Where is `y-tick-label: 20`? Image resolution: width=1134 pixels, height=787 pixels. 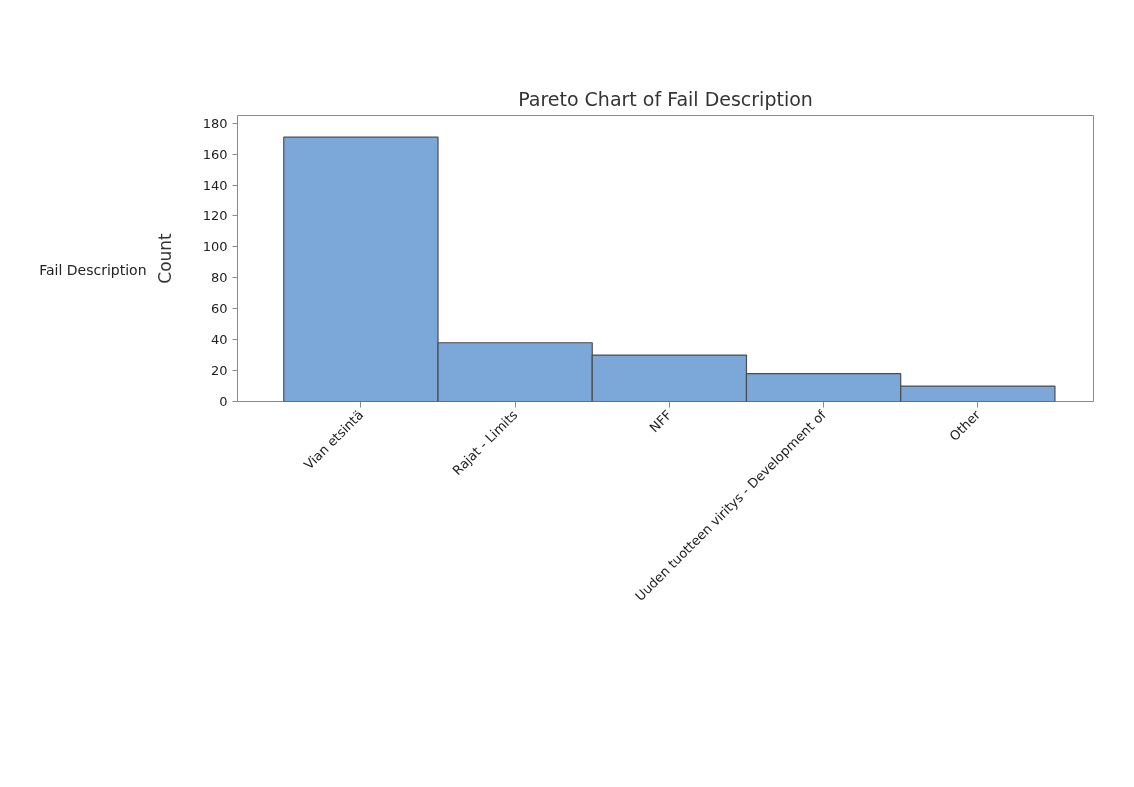
y-tick-label: 20 is located at coordinates (219, 371).